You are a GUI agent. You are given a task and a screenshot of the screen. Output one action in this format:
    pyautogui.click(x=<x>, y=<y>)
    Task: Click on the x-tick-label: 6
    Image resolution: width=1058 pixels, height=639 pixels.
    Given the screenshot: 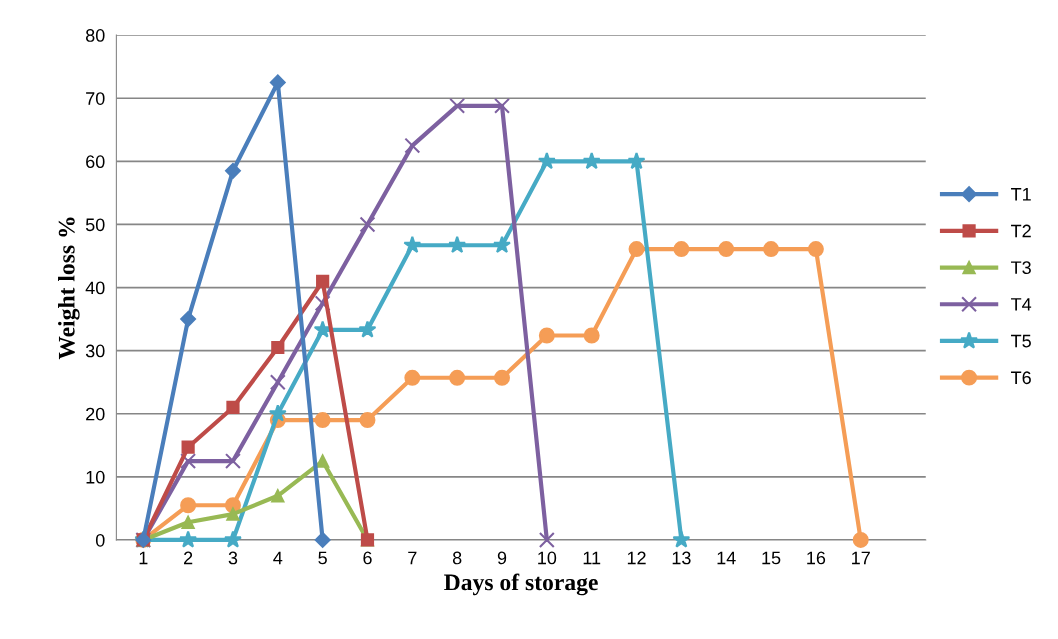 What is the action you would take?
    pyautogui.click(x=367, y=558)
    